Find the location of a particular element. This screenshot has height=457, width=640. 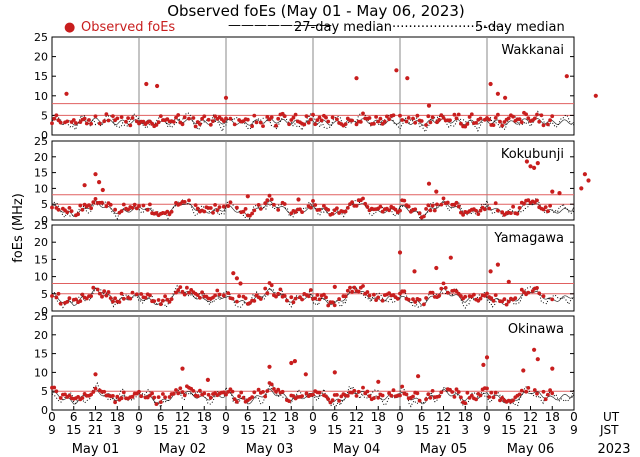

x-tick-label-ut: 12 is located at coordinates (443, 417).